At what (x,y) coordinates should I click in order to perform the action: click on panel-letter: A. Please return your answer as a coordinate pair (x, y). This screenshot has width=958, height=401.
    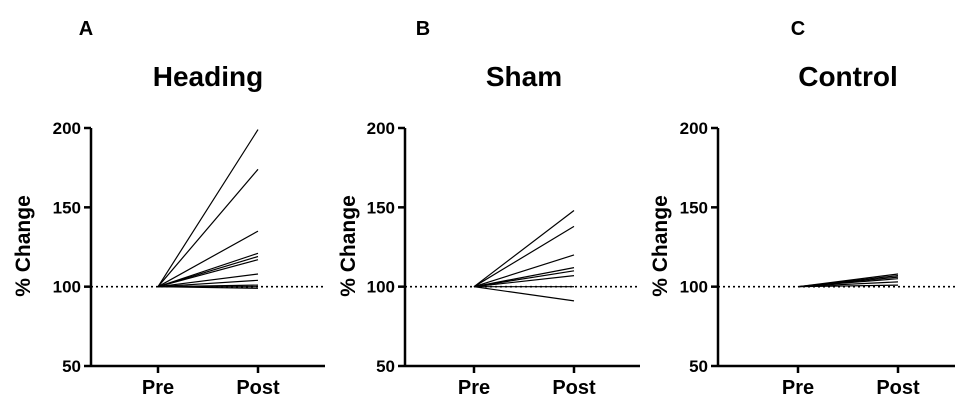
    Looking at the image, I should click on (86, 29).